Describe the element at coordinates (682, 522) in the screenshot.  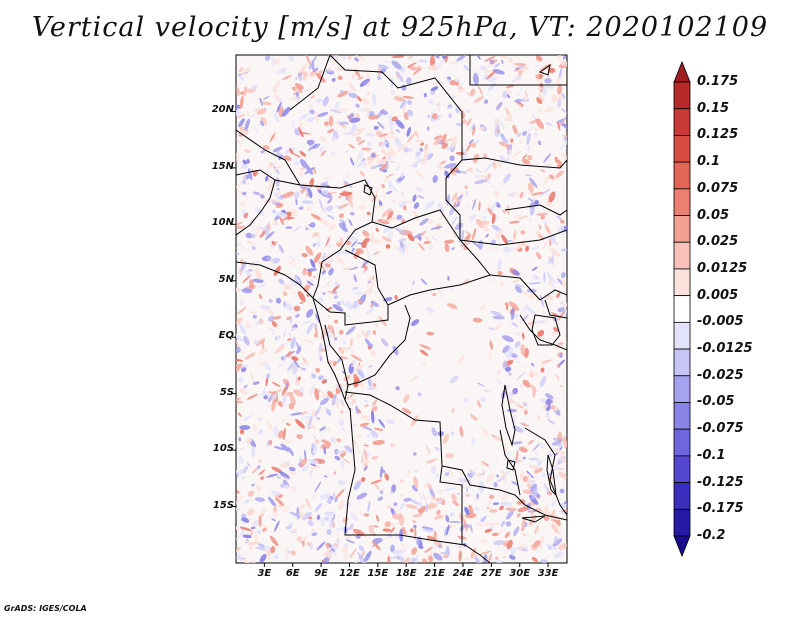
I see `colorbar-swatch` at that location.